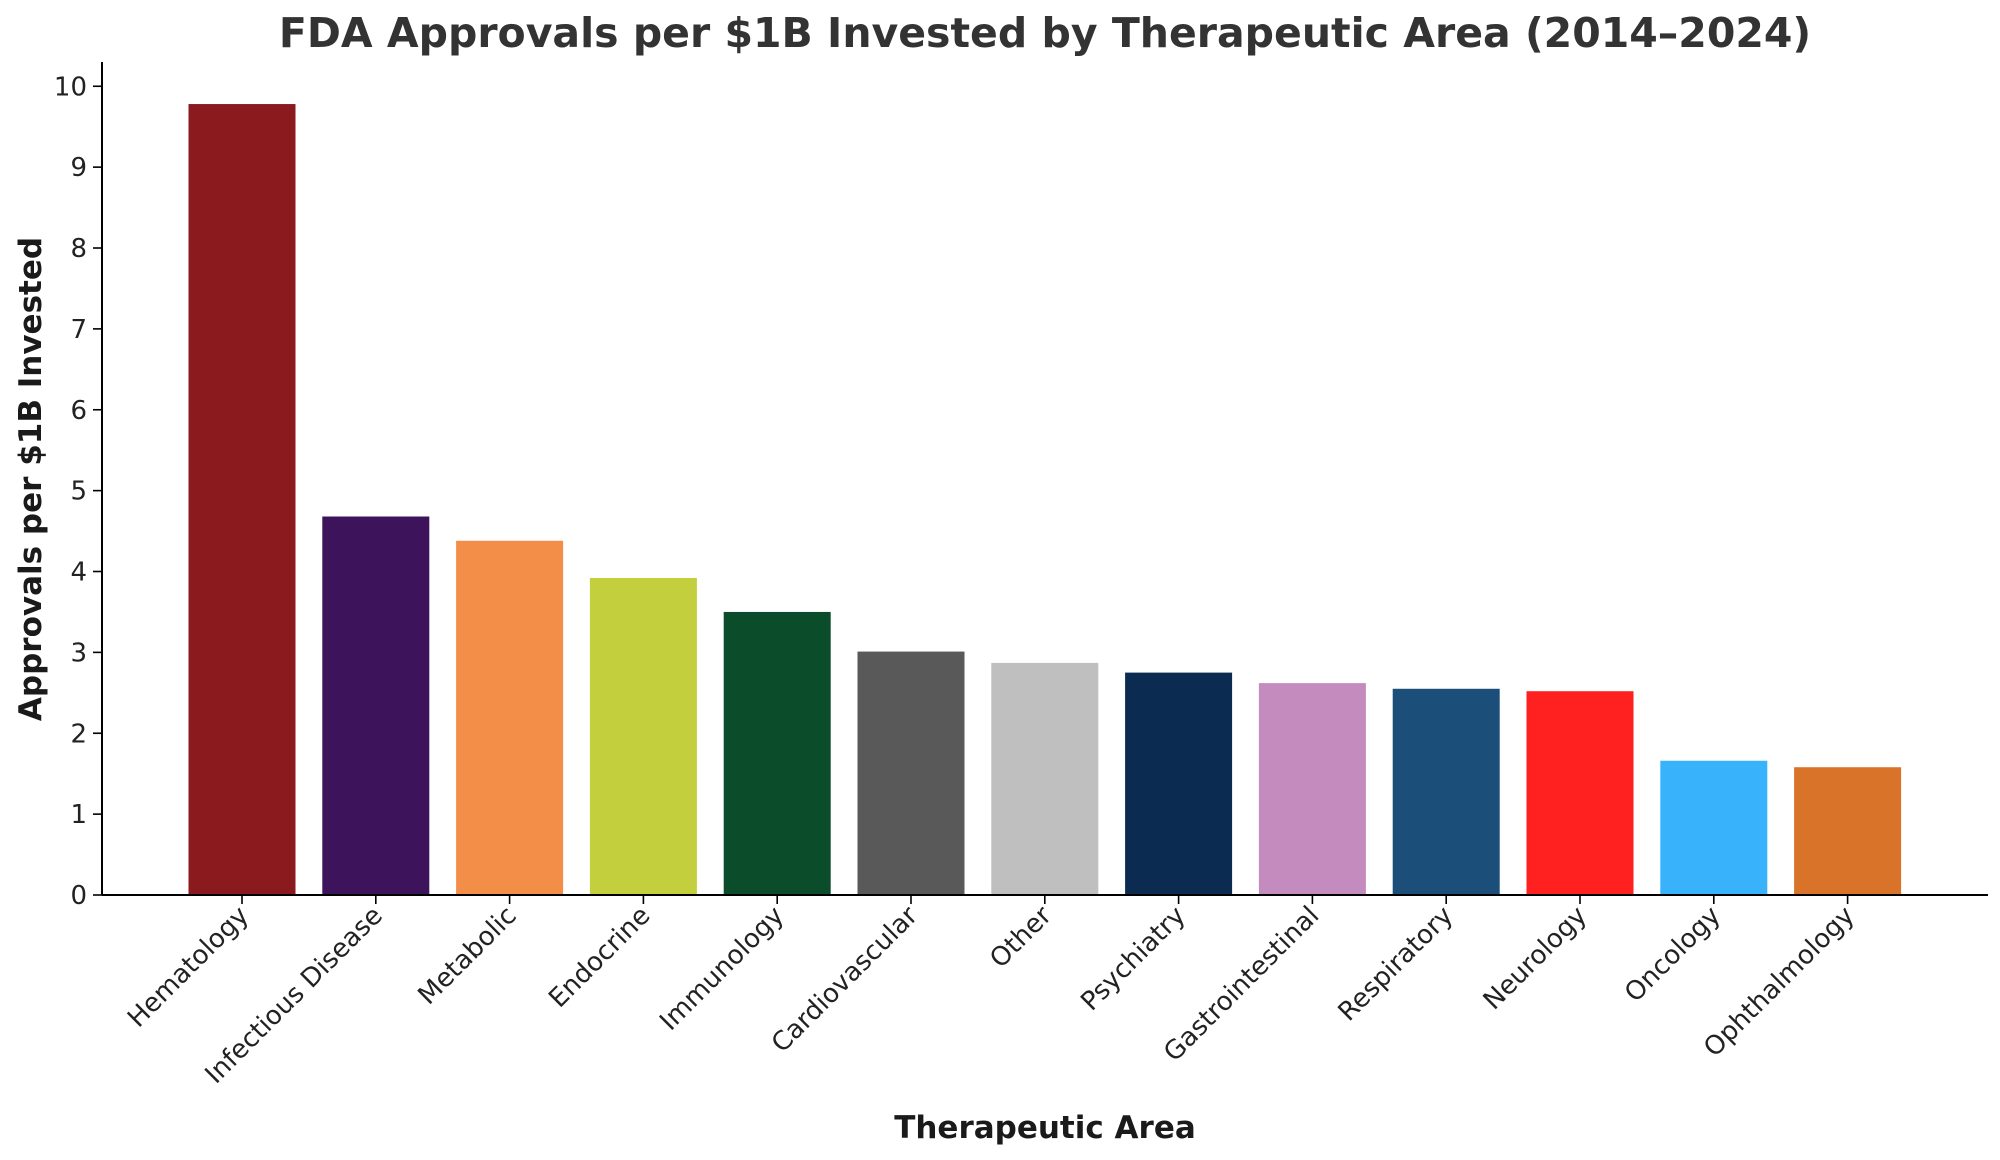  What do you see at coordinates (1848, 831) in the screenshot?
I see `bar-ophthalmology` at bounding box center [1848, 831].